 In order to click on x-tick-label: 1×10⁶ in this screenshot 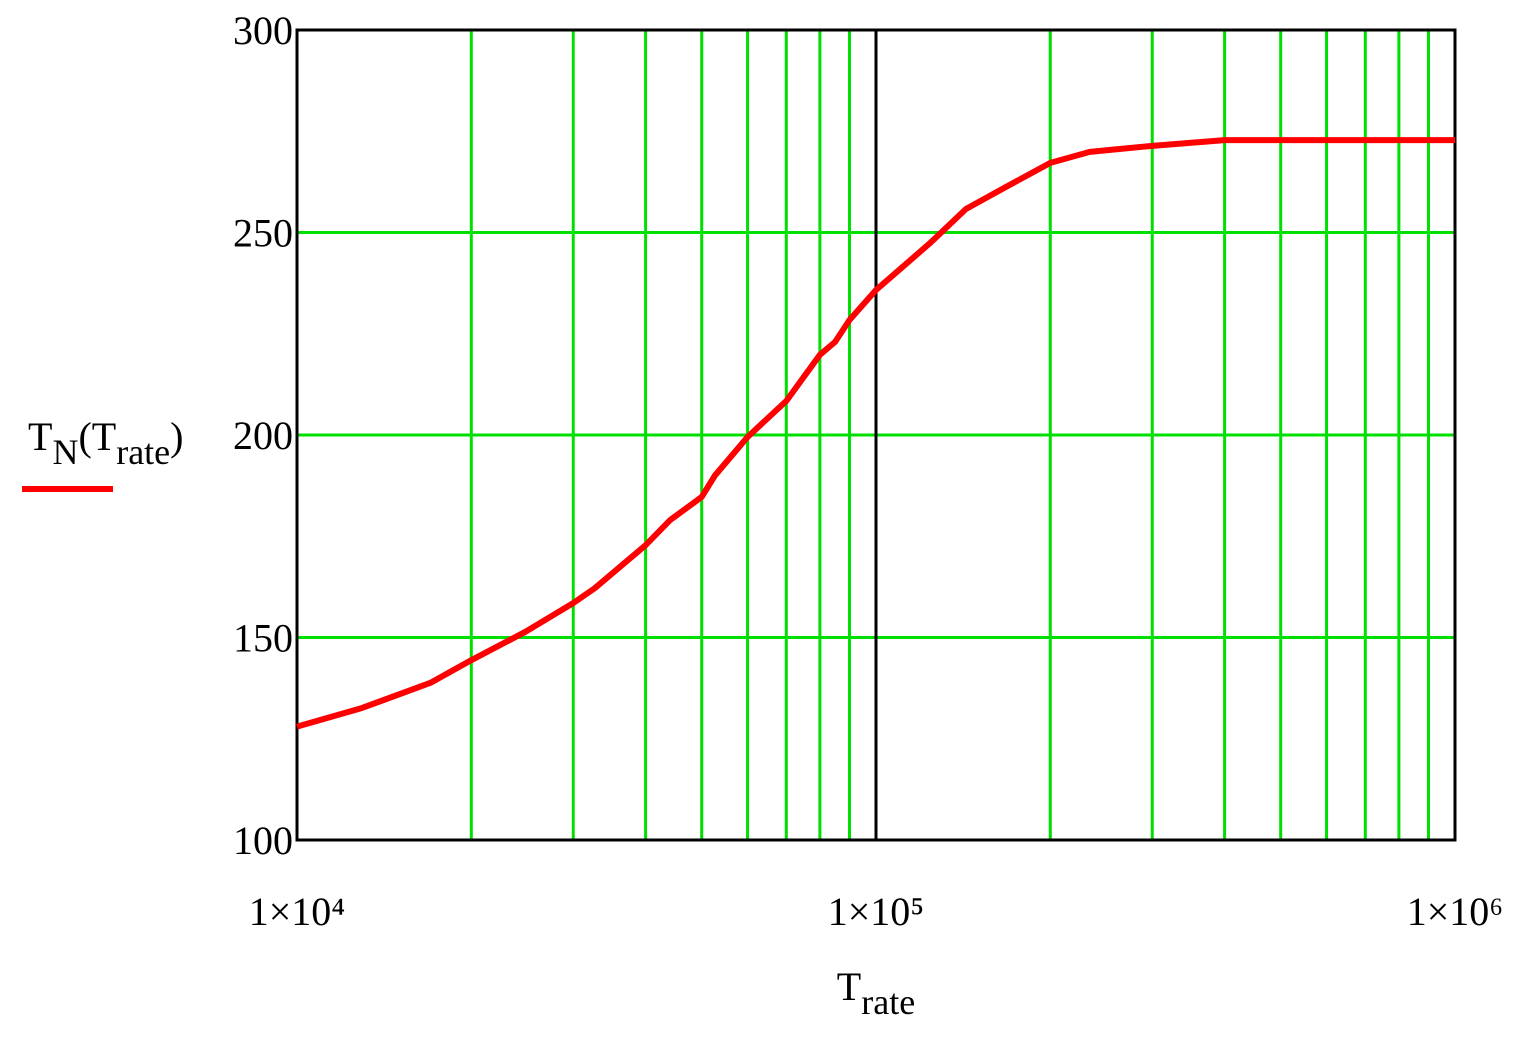, I will do `click(1455, 911)`.